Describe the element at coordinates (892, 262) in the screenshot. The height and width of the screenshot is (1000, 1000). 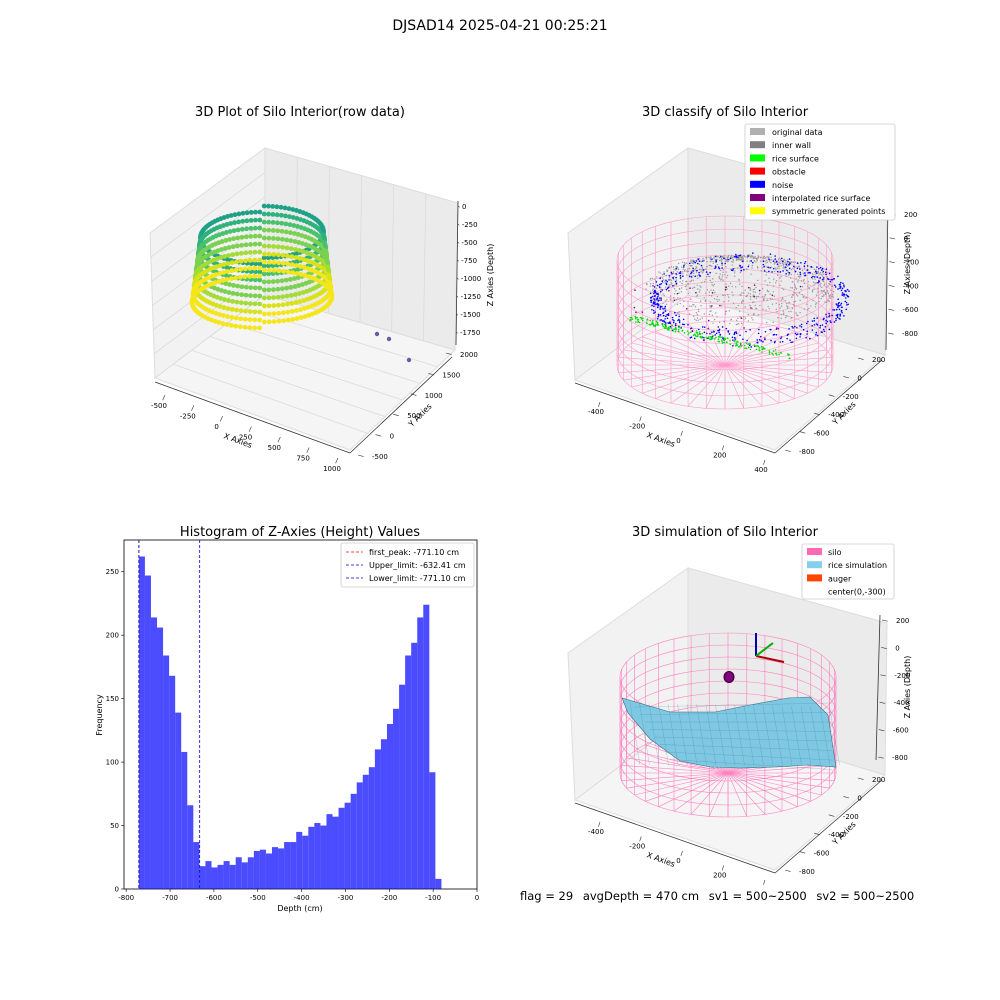
I see `axis-tick` at that location.